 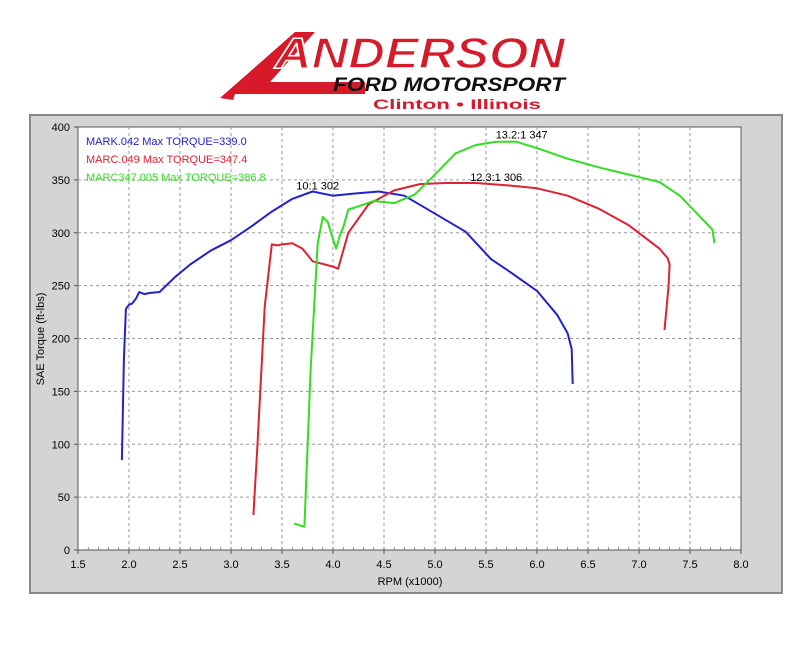 What do you see at coordinates (587, 565) in the screenshot?
I see `x-tick-label: 6.5` at bounding box center [587, 565].